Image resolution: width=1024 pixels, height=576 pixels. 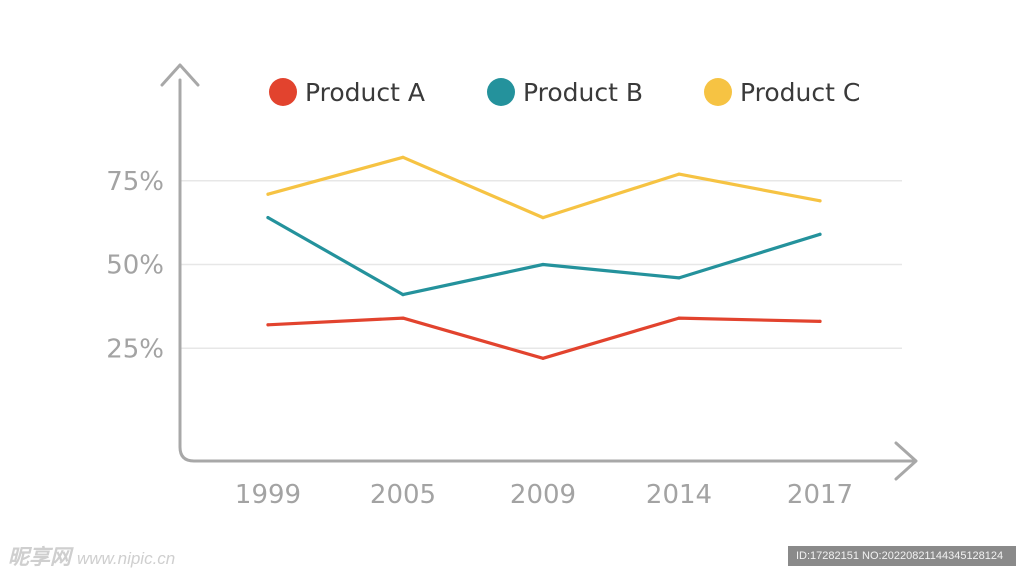 I want to click on series-line-product-c, so click(x=544, y=187).